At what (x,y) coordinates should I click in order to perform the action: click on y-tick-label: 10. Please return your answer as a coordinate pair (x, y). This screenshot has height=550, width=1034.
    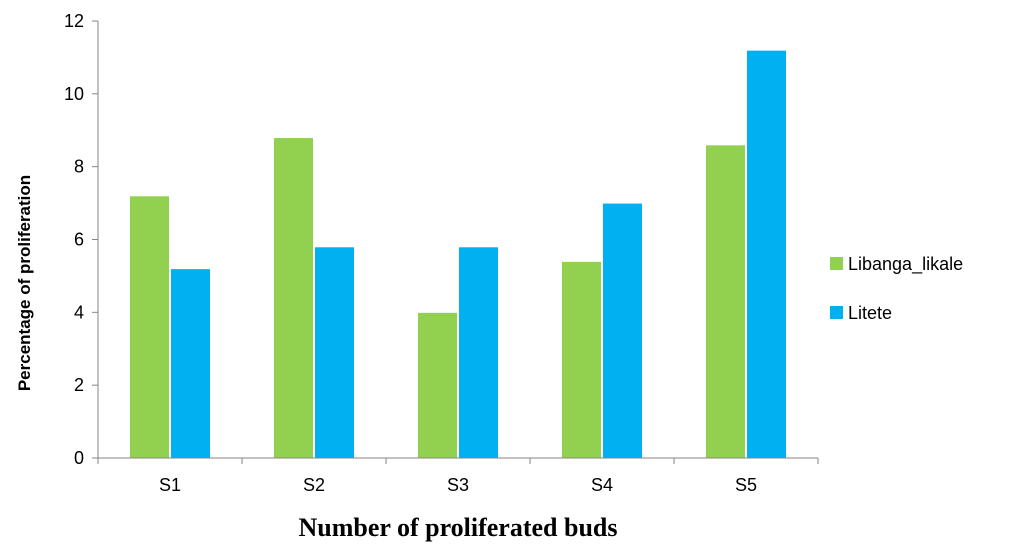
    Looking at the image, I should click on (74, 94).